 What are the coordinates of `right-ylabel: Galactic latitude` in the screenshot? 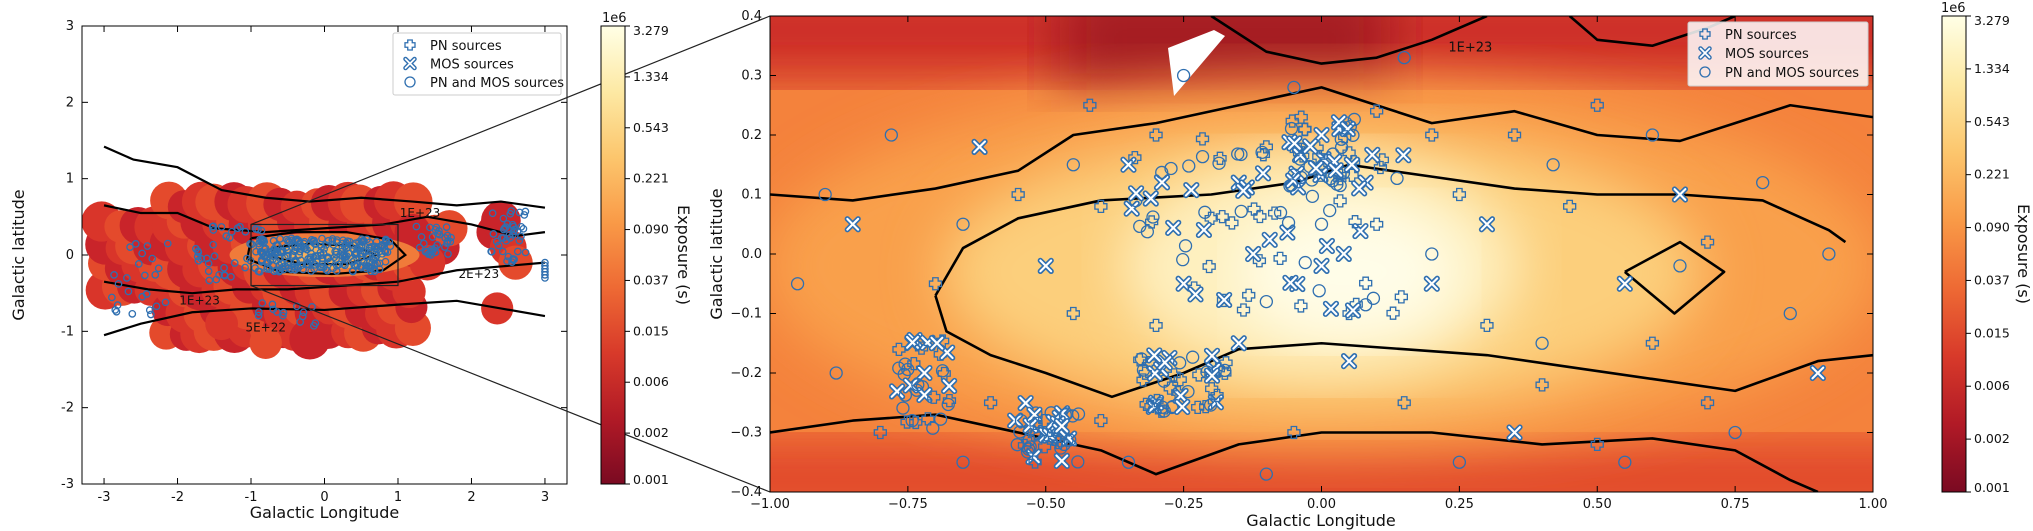 It's located at (716, 253).